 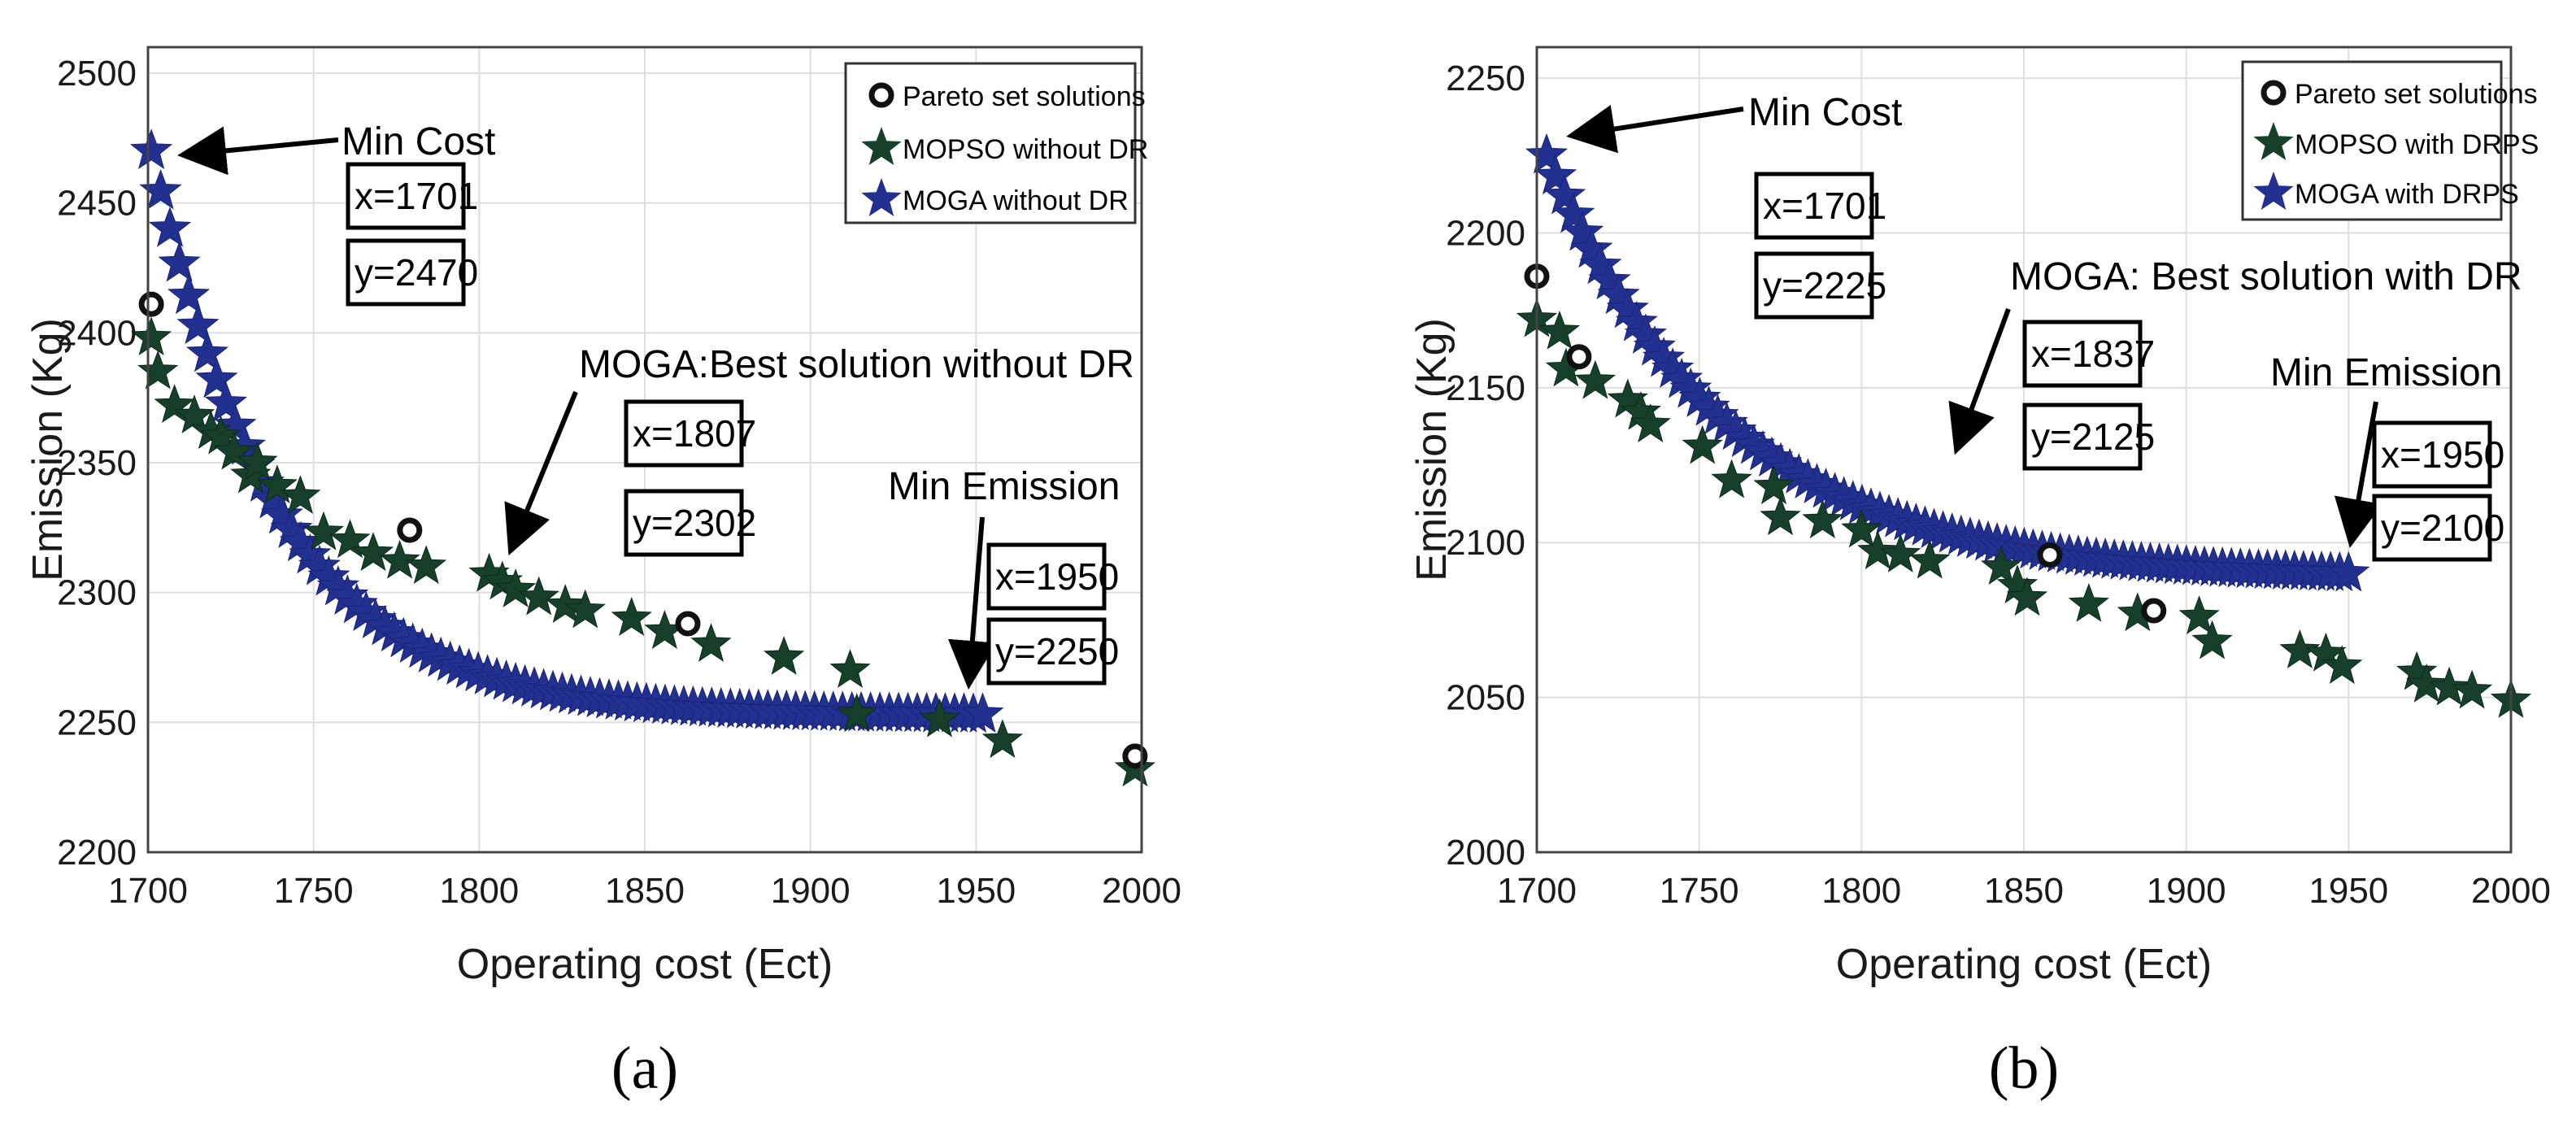 I want to click on best-y-box-b, so click(x=2083, y=437).